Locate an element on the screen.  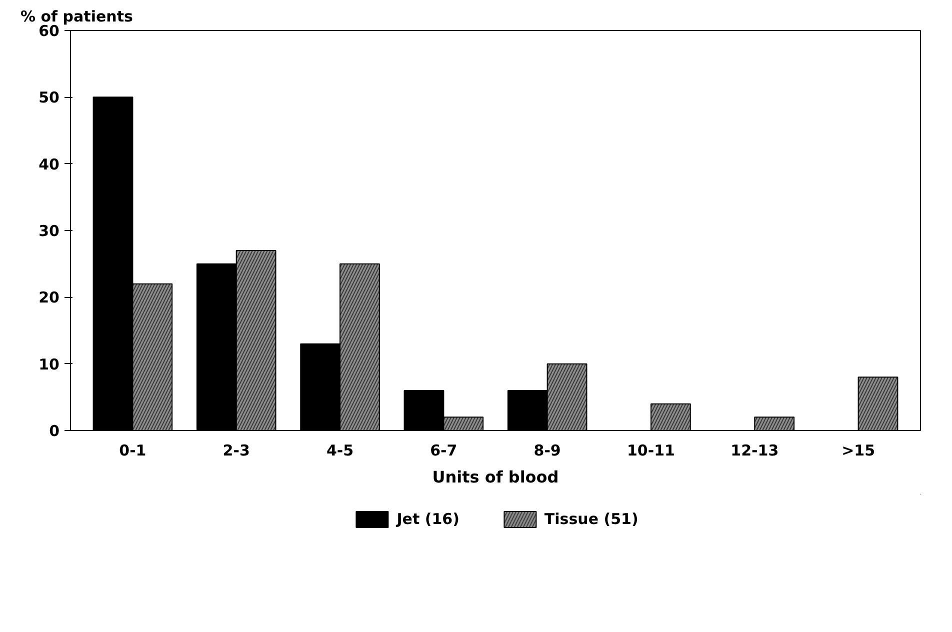
y-tick-label: 10 is located at coordinates (49, 364).